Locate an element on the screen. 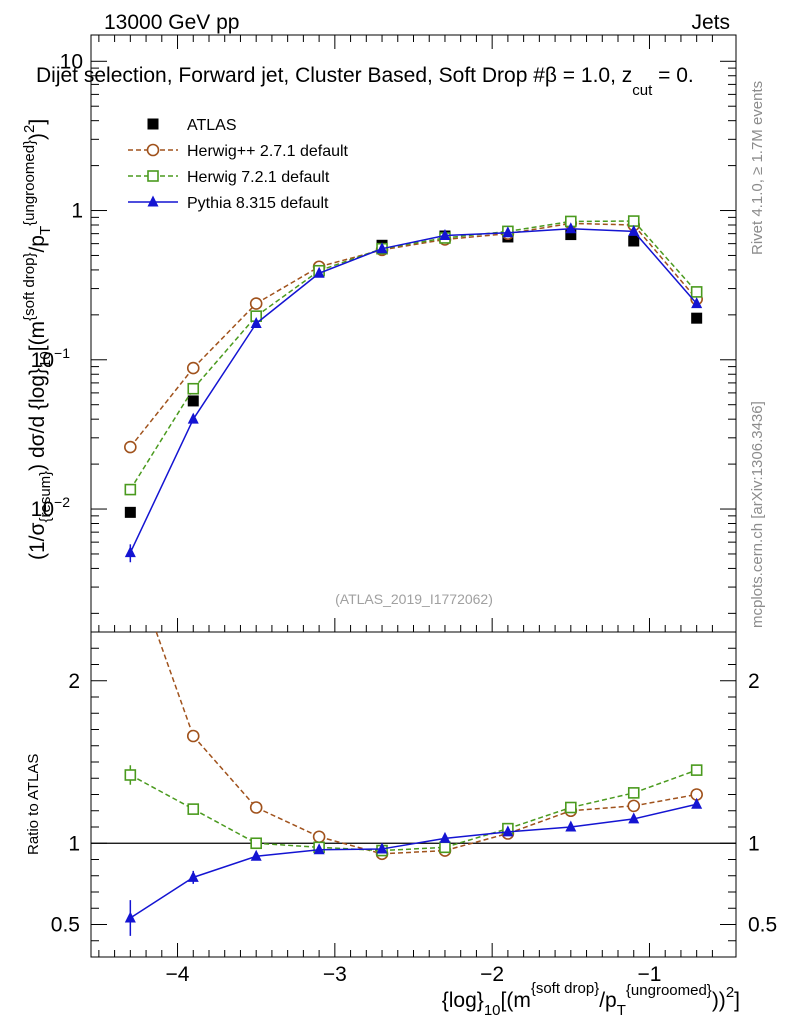 This screenshot has height=1024, width=786. y-tick-label: 10 is located at coordinates (71, 61).